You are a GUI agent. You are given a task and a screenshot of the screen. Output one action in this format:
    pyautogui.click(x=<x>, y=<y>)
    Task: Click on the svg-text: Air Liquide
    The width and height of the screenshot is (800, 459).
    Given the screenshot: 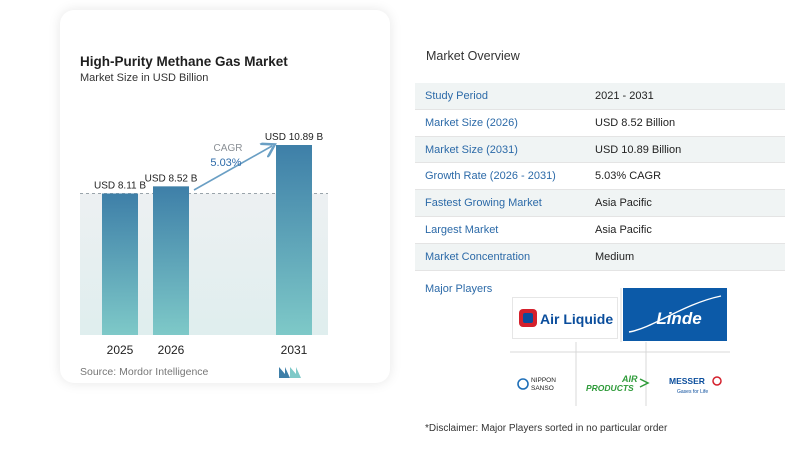 What is the action you would take?
    pyautogui.click(x=576, y=319)
    